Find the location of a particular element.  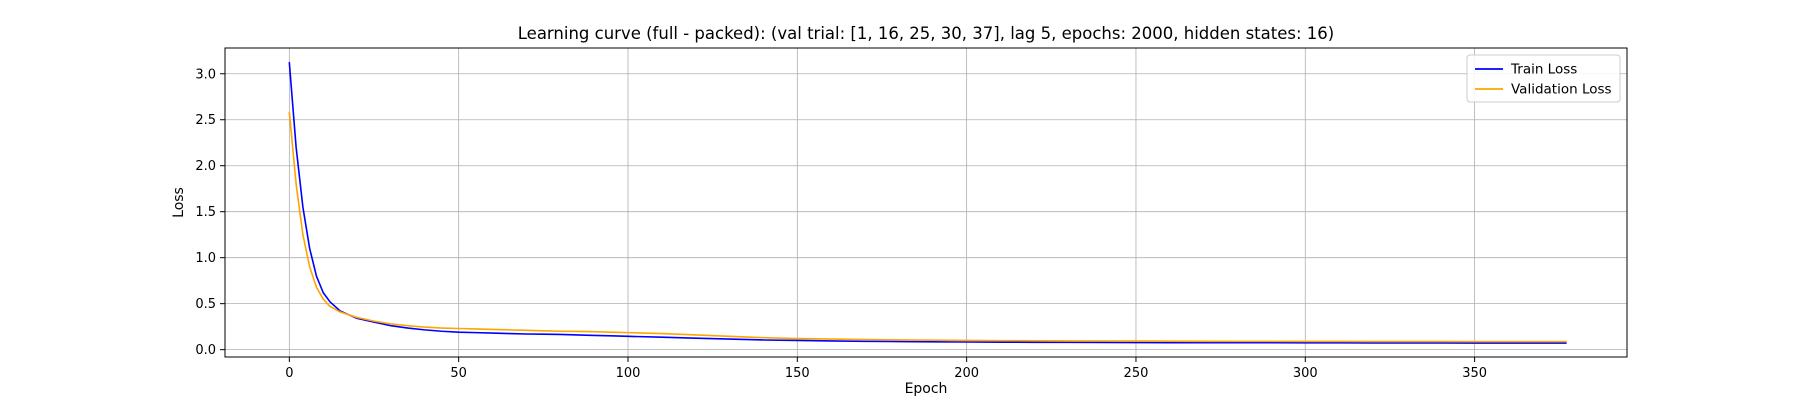

y-tick-label: 1.5 is located at coordinates (205, 212).